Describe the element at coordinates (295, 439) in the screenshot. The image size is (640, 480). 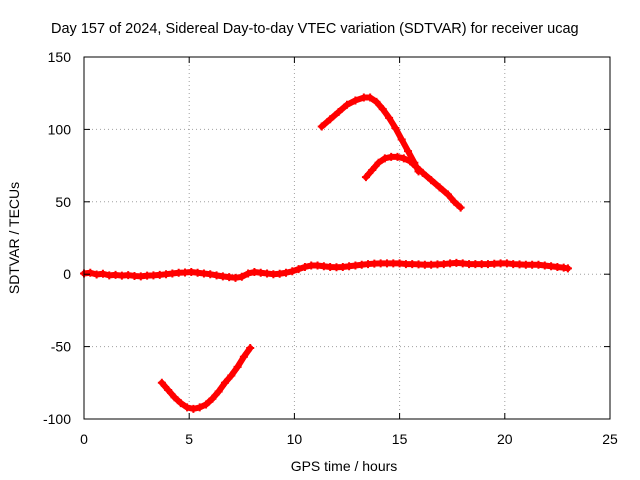
I see `x-tick-label: 10` at that location.